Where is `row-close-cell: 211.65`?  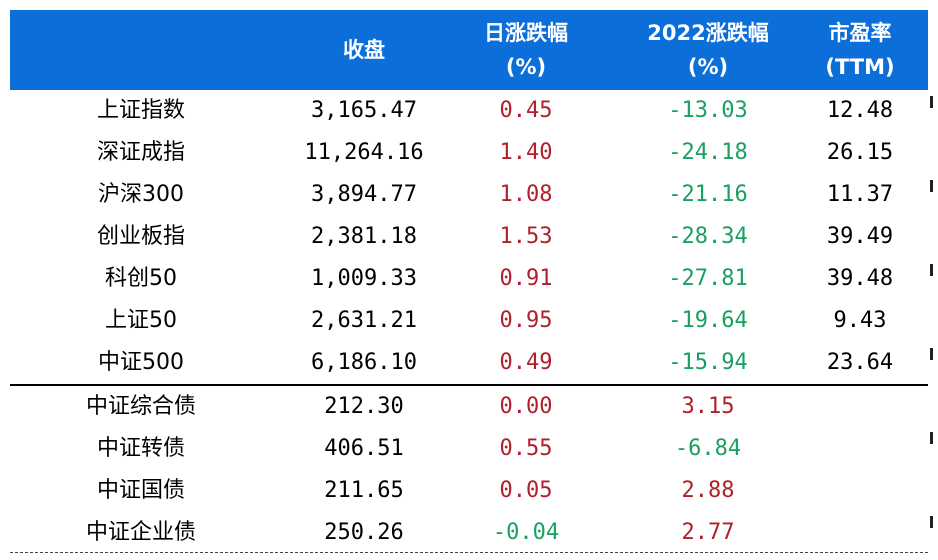 row-close-cell: 211.65 is located at coordinates (364, 490).